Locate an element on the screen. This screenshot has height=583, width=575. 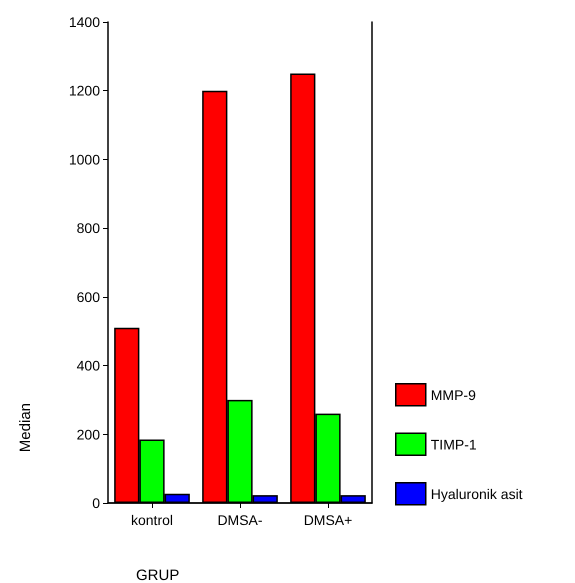
legend-label: Hyaluronik asit is located at coordinates (476, 494).